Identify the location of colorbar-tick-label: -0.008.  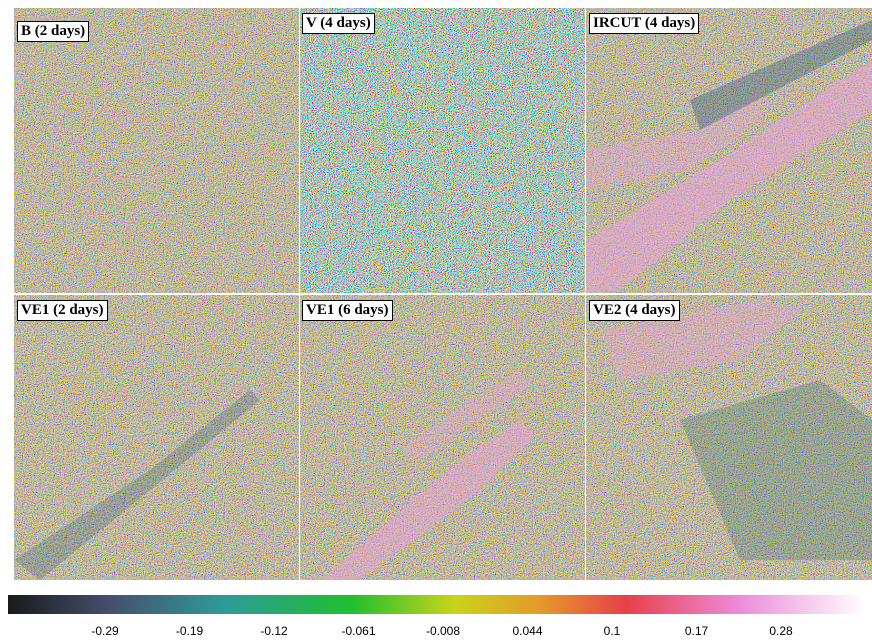
(443, 631).